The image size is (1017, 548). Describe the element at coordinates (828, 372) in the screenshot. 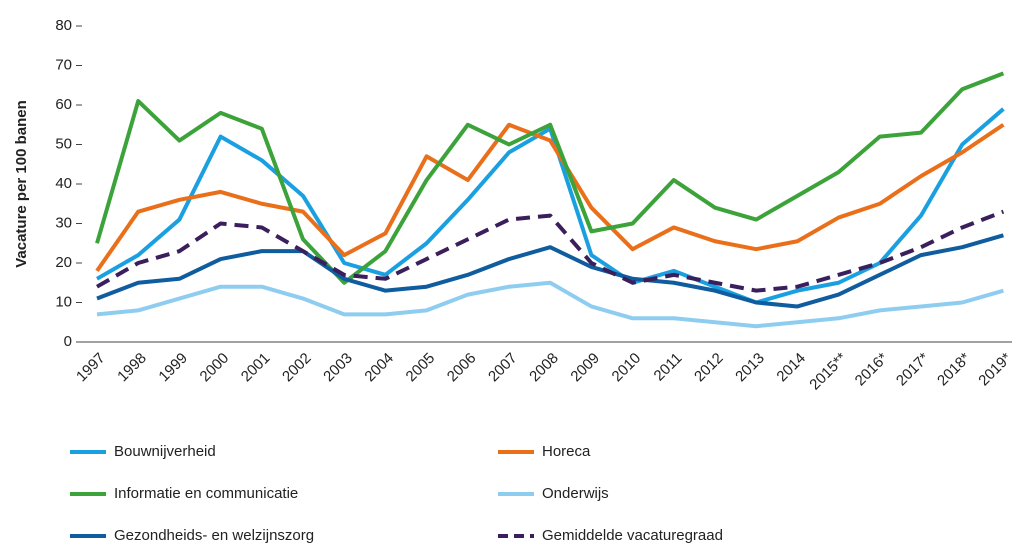

I see `x-tick-label: 2015**` at that location.